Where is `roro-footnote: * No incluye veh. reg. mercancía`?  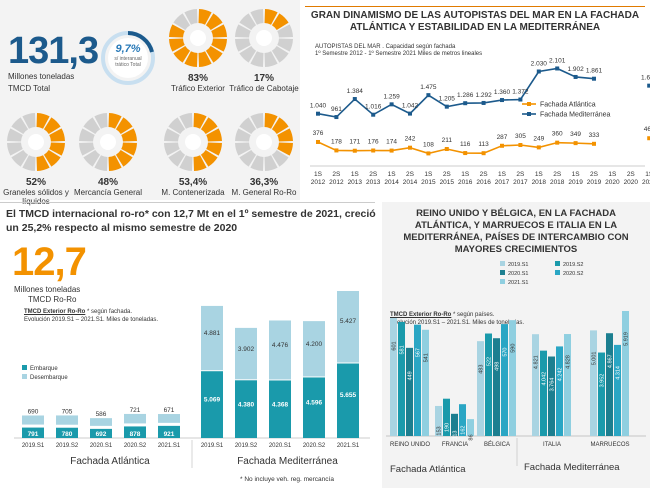 roro-footnote: * No incluye veh. reg. mercancía is located at coordinates (287, 479).